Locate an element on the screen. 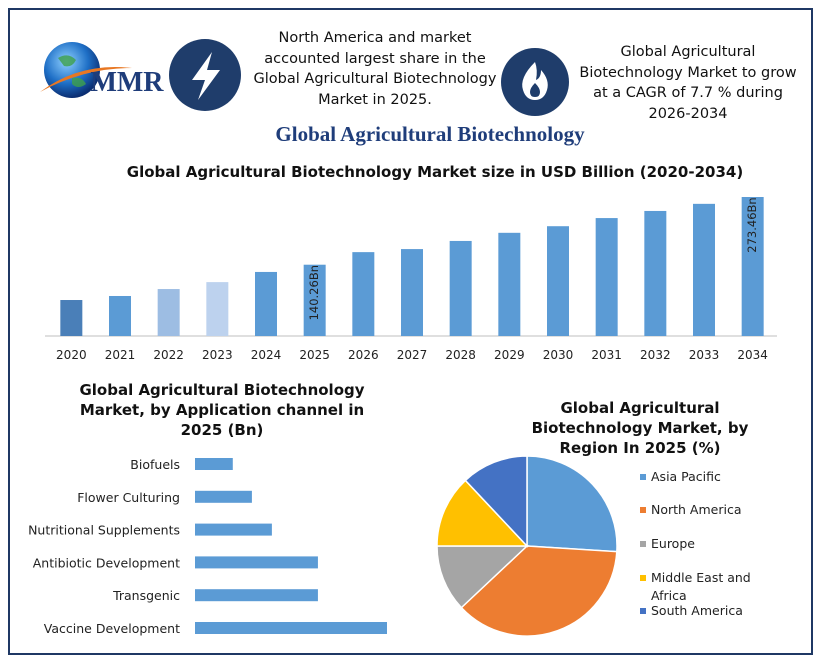 This screenshot has height=669, width=820. legend-label: Middle East and Africa is located at coordinates (701, 586).